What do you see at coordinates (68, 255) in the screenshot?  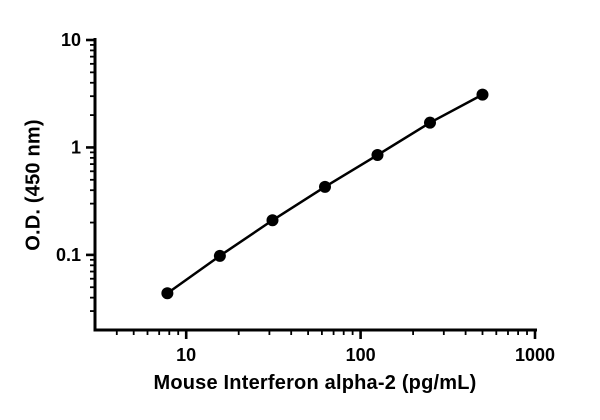 I see `y-tick-label: 0.1` at bounding box center [68, 255].